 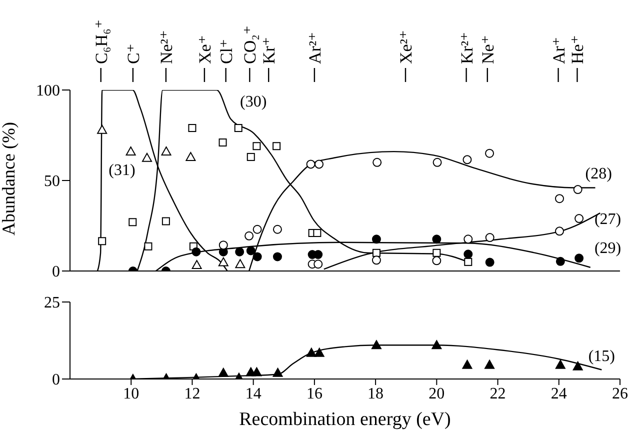 I want to click on ref-line-label: He⁺, so click(x=578, y=49).